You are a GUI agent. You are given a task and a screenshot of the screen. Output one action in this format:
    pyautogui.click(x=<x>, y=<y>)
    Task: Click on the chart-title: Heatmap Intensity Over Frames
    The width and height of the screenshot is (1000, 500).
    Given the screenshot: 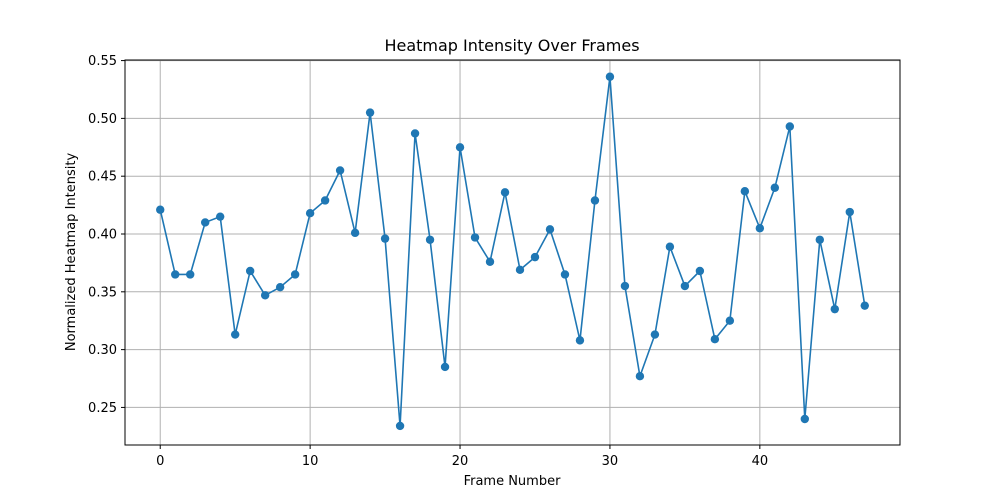 What is the action you would take?
    pyautogui.click(x=511, y=45)
    